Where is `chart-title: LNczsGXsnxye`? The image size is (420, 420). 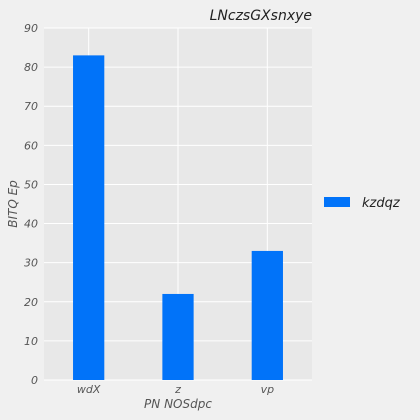 chart-title: LNczsGXsnxye is located at coordinates (261, 16).